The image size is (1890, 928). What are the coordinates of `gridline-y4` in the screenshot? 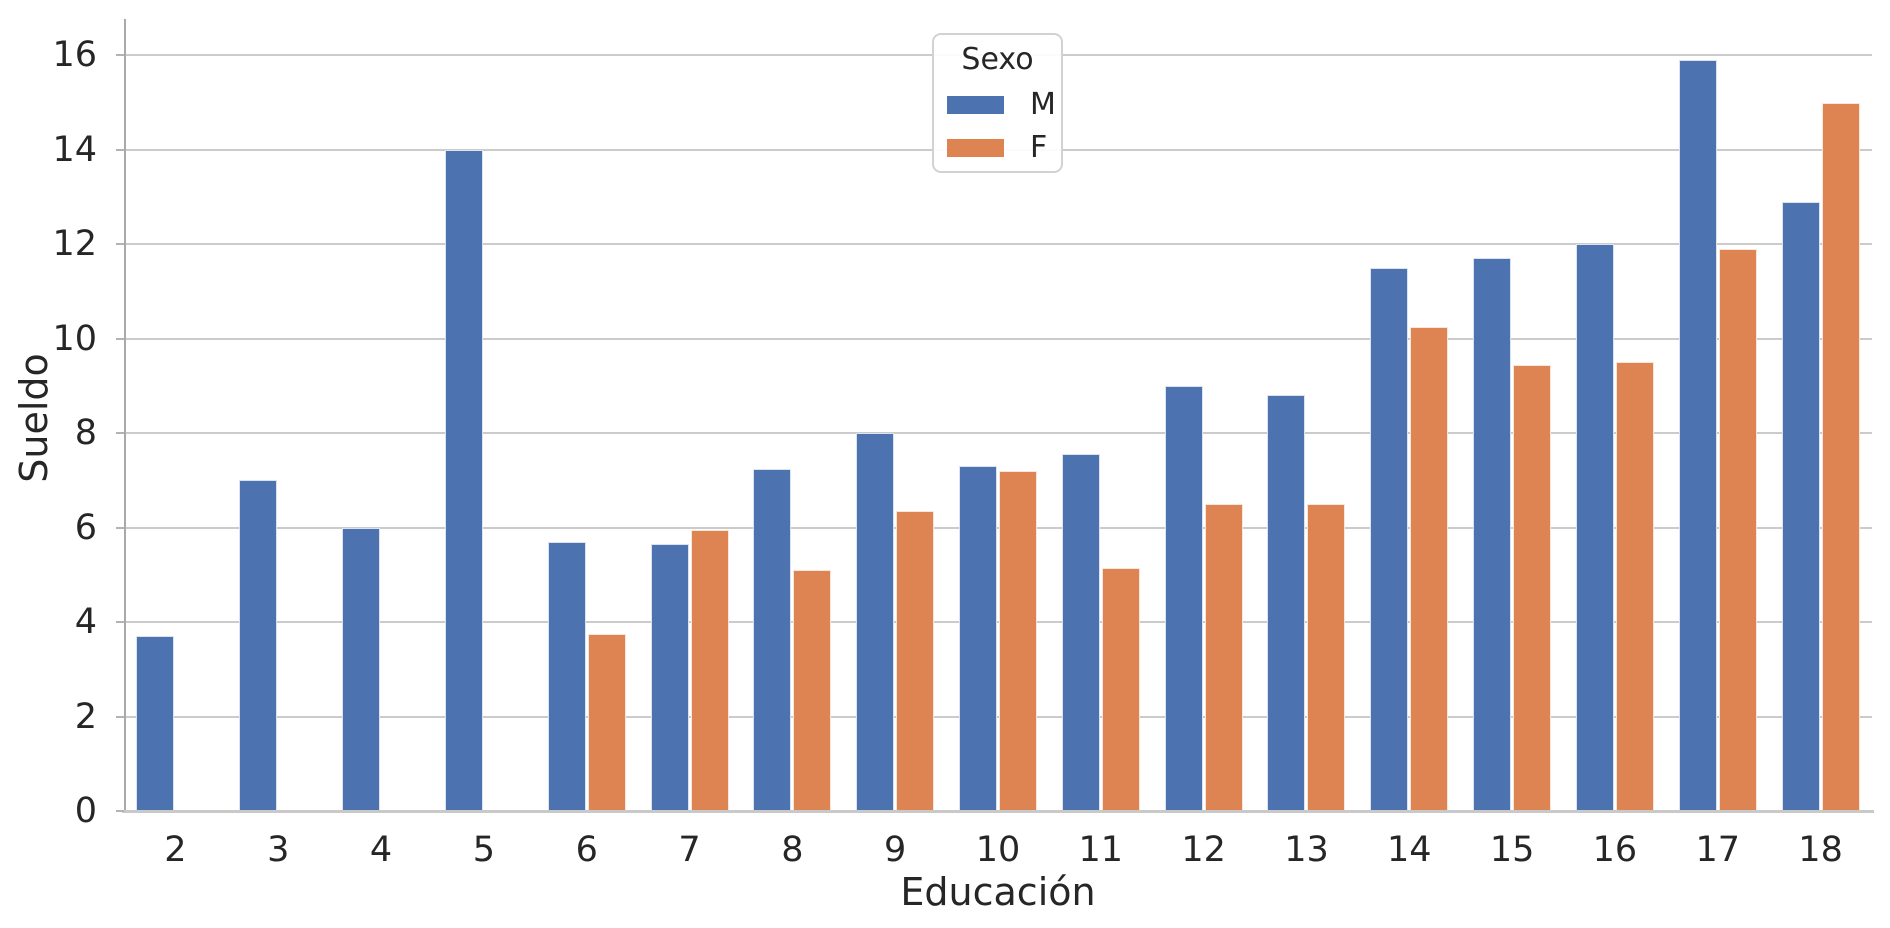 It's located at (998, 622).